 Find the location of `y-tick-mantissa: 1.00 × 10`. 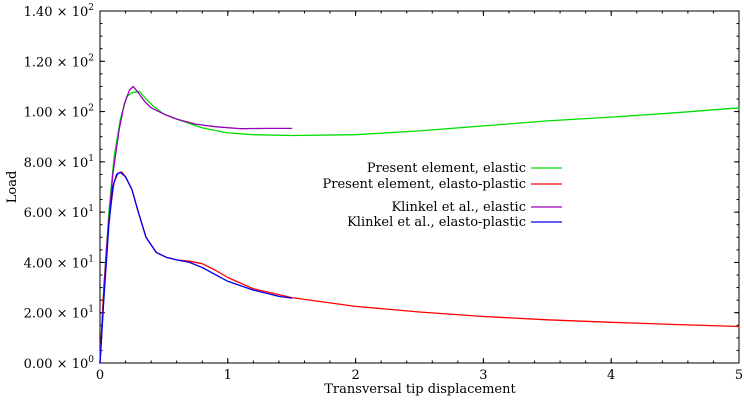

y-tick-mantissa: 1.00 × 10 is located at coordinates (56, 113).